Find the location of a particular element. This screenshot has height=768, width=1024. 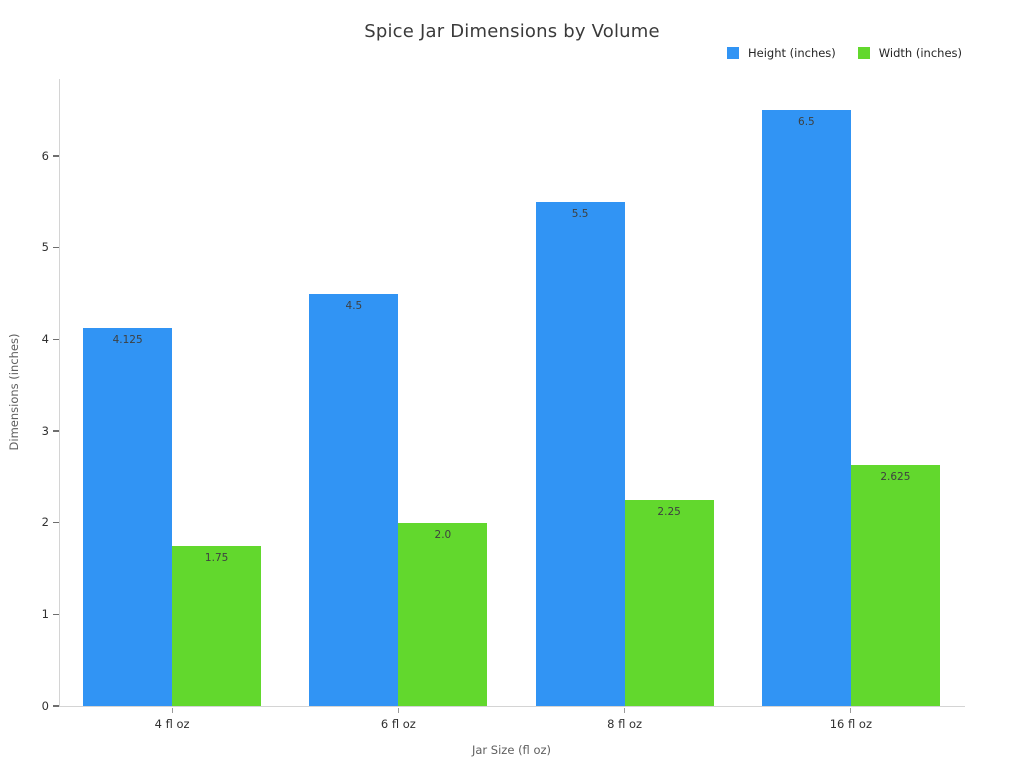

bar-value-label: 6.5 is located at coordinates (806, 122).